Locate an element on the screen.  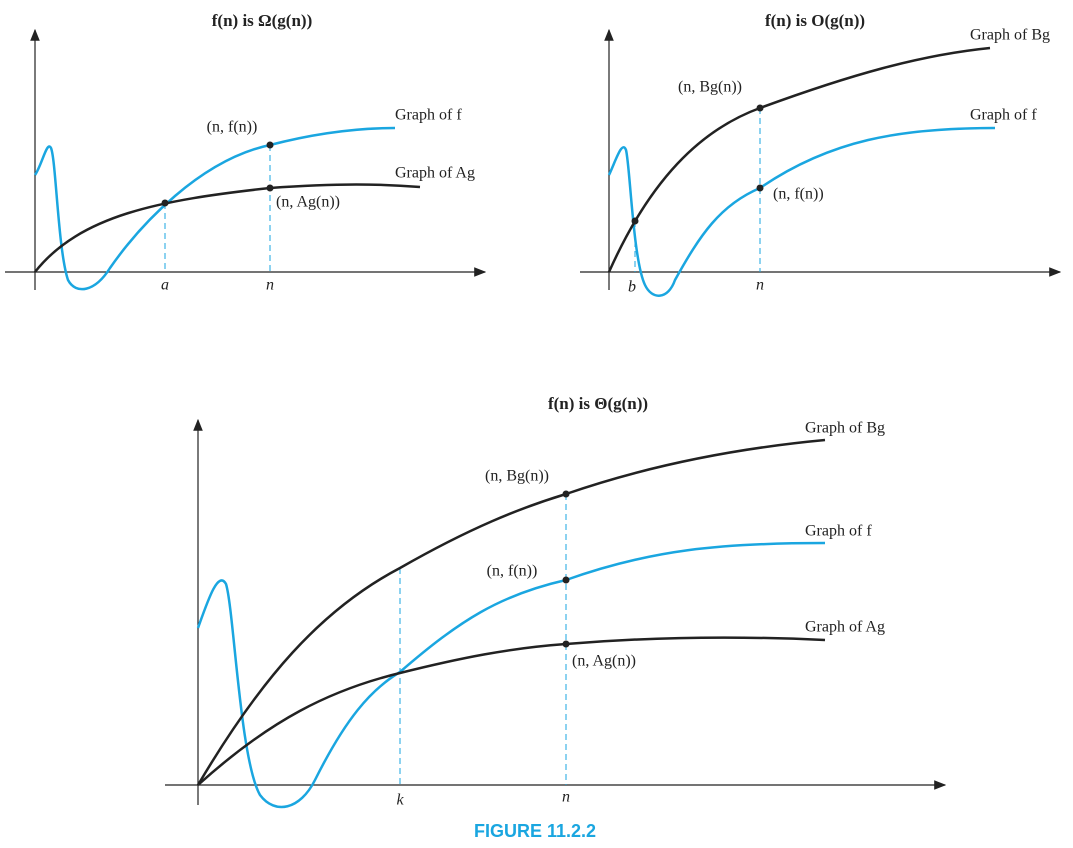
panel-title: f(n) is Θ(g(n)) is located at coordinates (598, 403).